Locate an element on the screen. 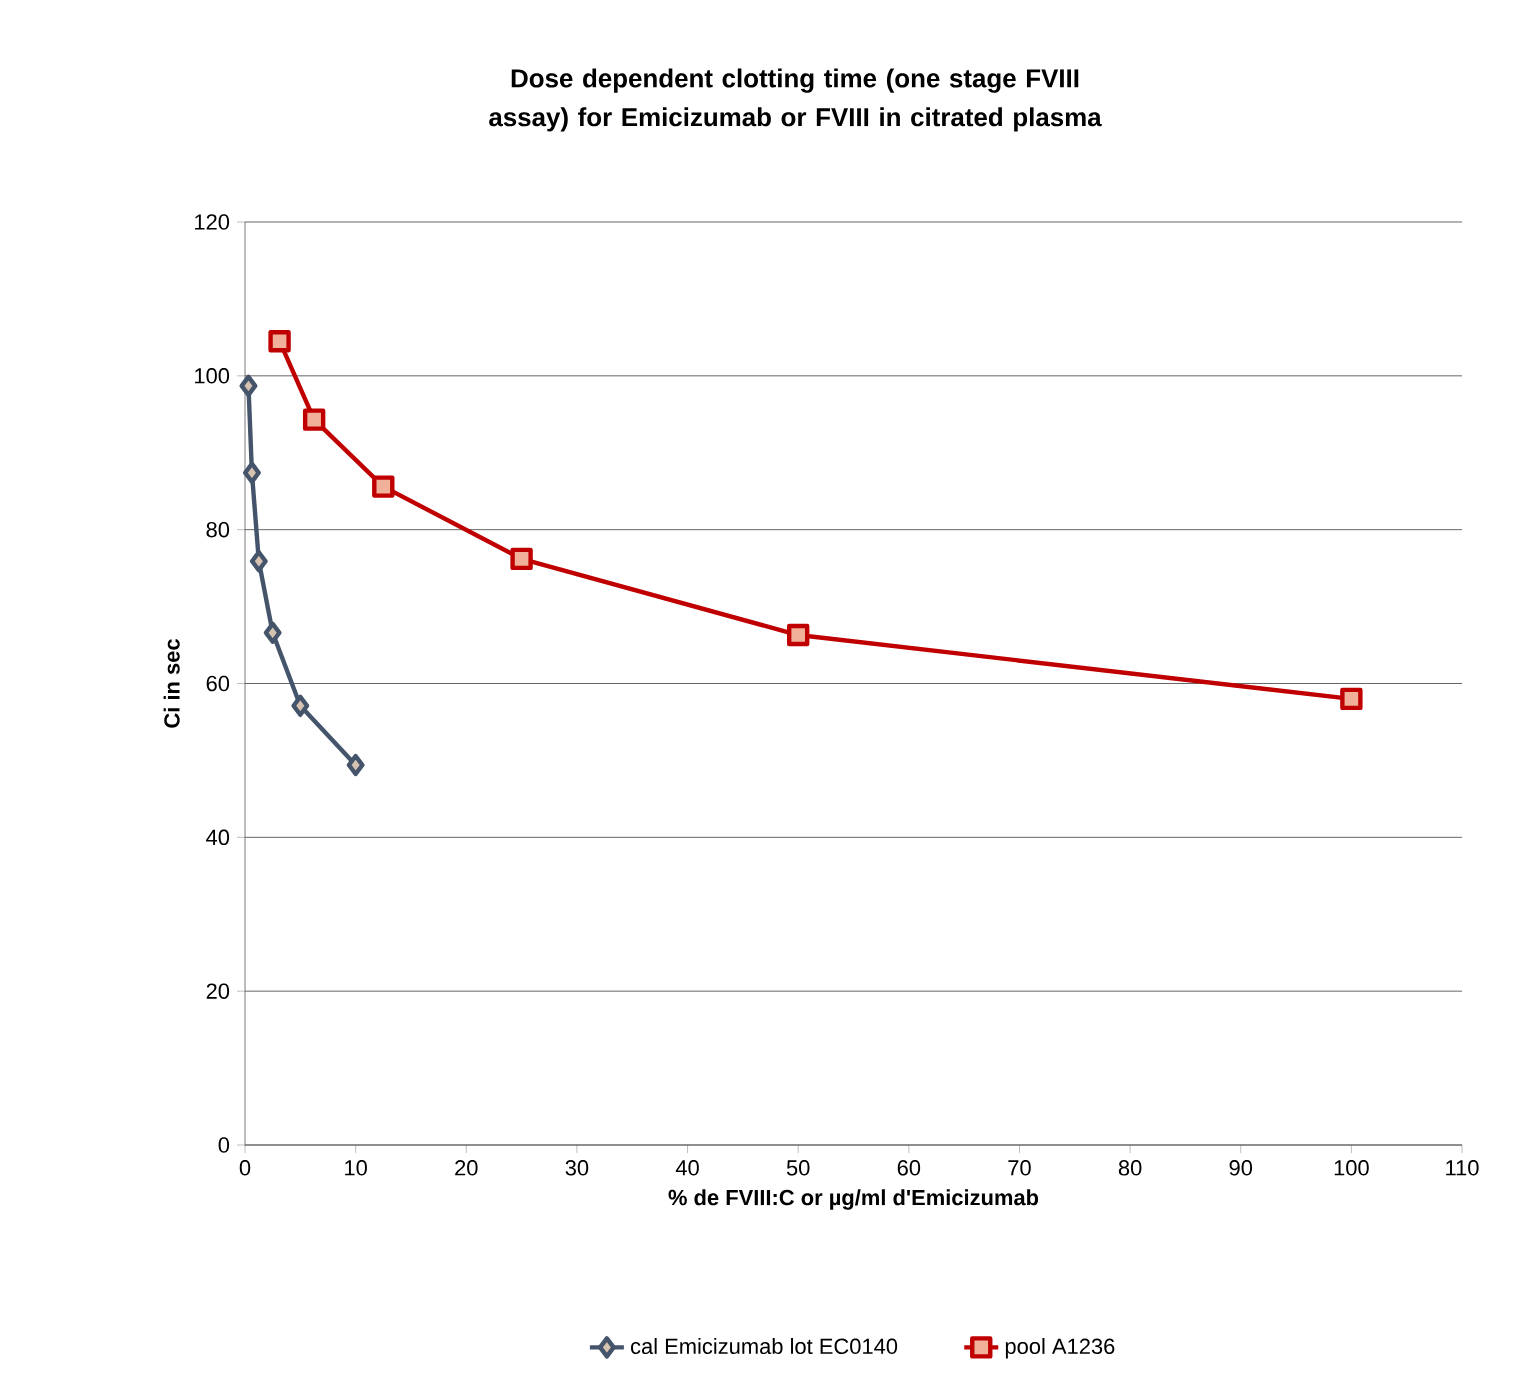  x-axis-title: % de FVIII:C or µg/ml d'Emicizumab is located at coordinates (853, 1199).